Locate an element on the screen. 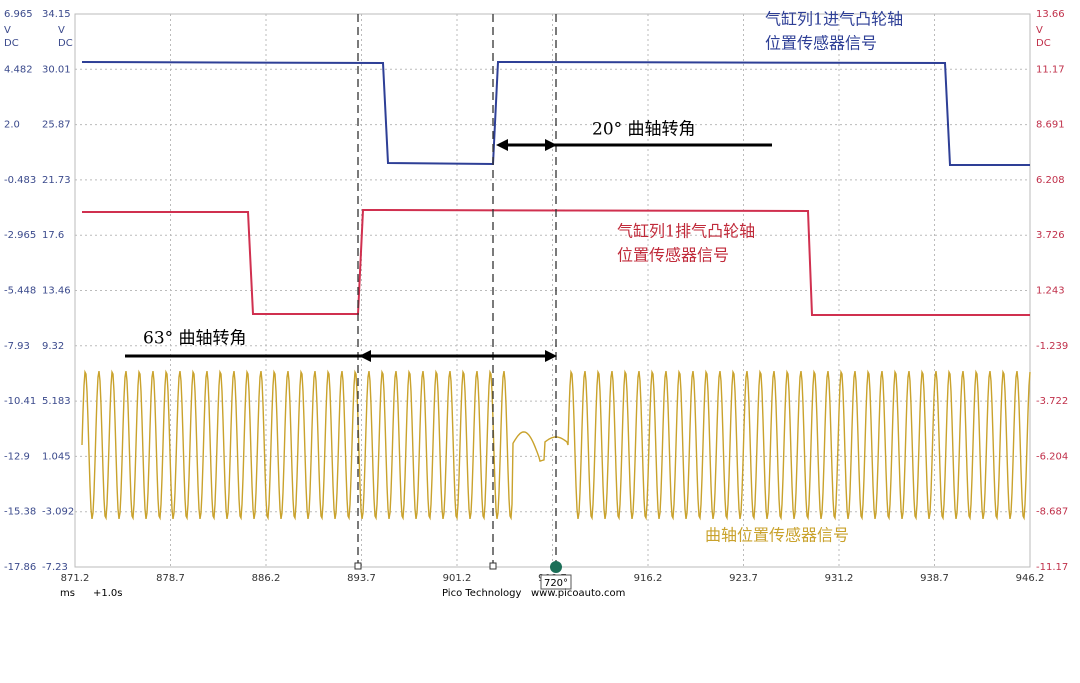 This screenshot has height=683, width=1080. annotation: 20° 曲轴转角 is located at coordinates (644, 130).